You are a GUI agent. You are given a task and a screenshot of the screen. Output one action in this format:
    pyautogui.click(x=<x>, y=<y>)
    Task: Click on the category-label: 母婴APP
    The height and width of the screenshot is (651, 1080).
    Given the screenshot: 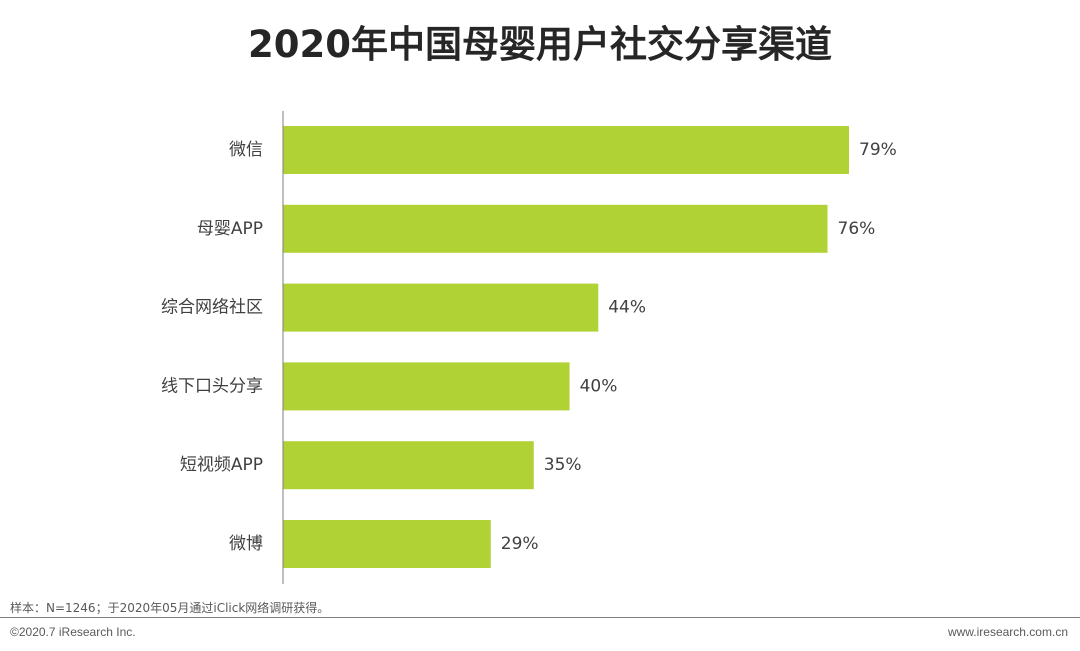 What is the action you would take?
    pyautogui.click(x=230, y=229)
    